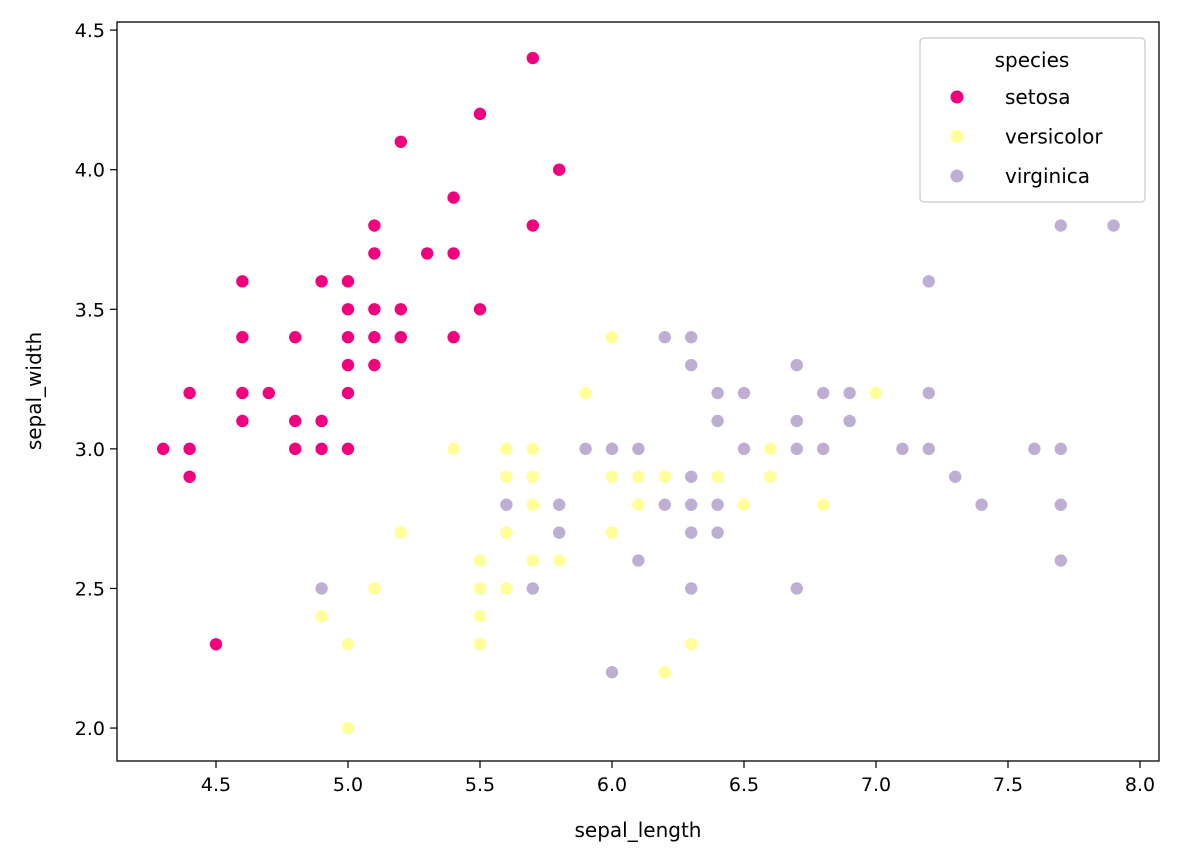 The image size is (1177, 863). I want to click on x-tick-label: 6.0, so click(612, 785).